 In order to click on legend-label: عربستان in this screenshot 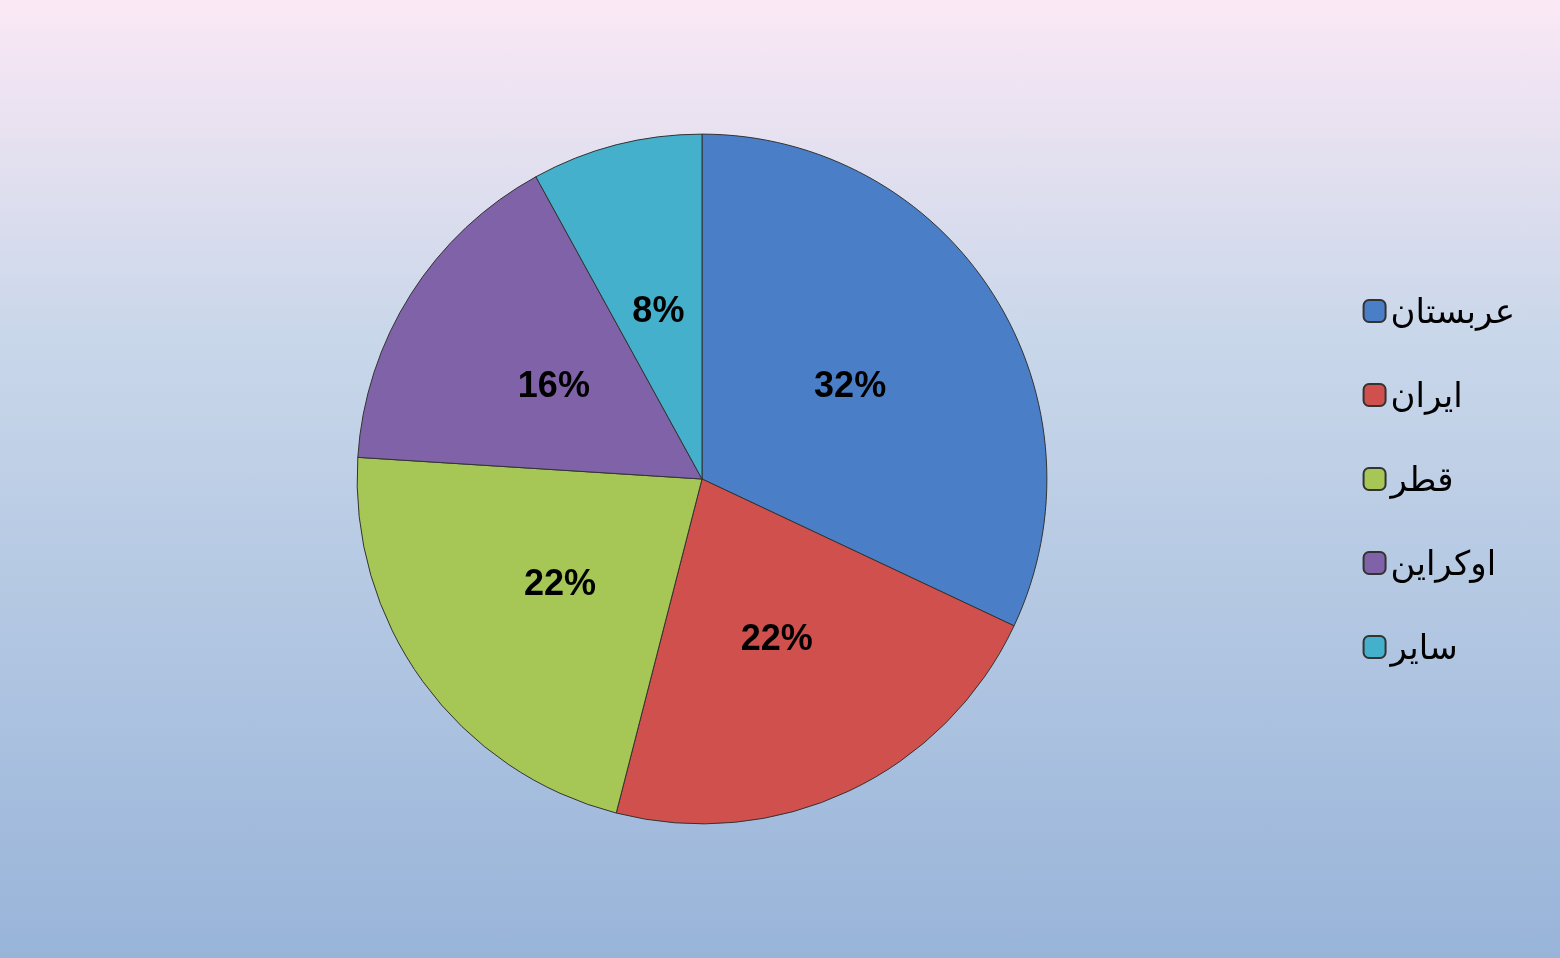, I will do `click(1453, 311)`.